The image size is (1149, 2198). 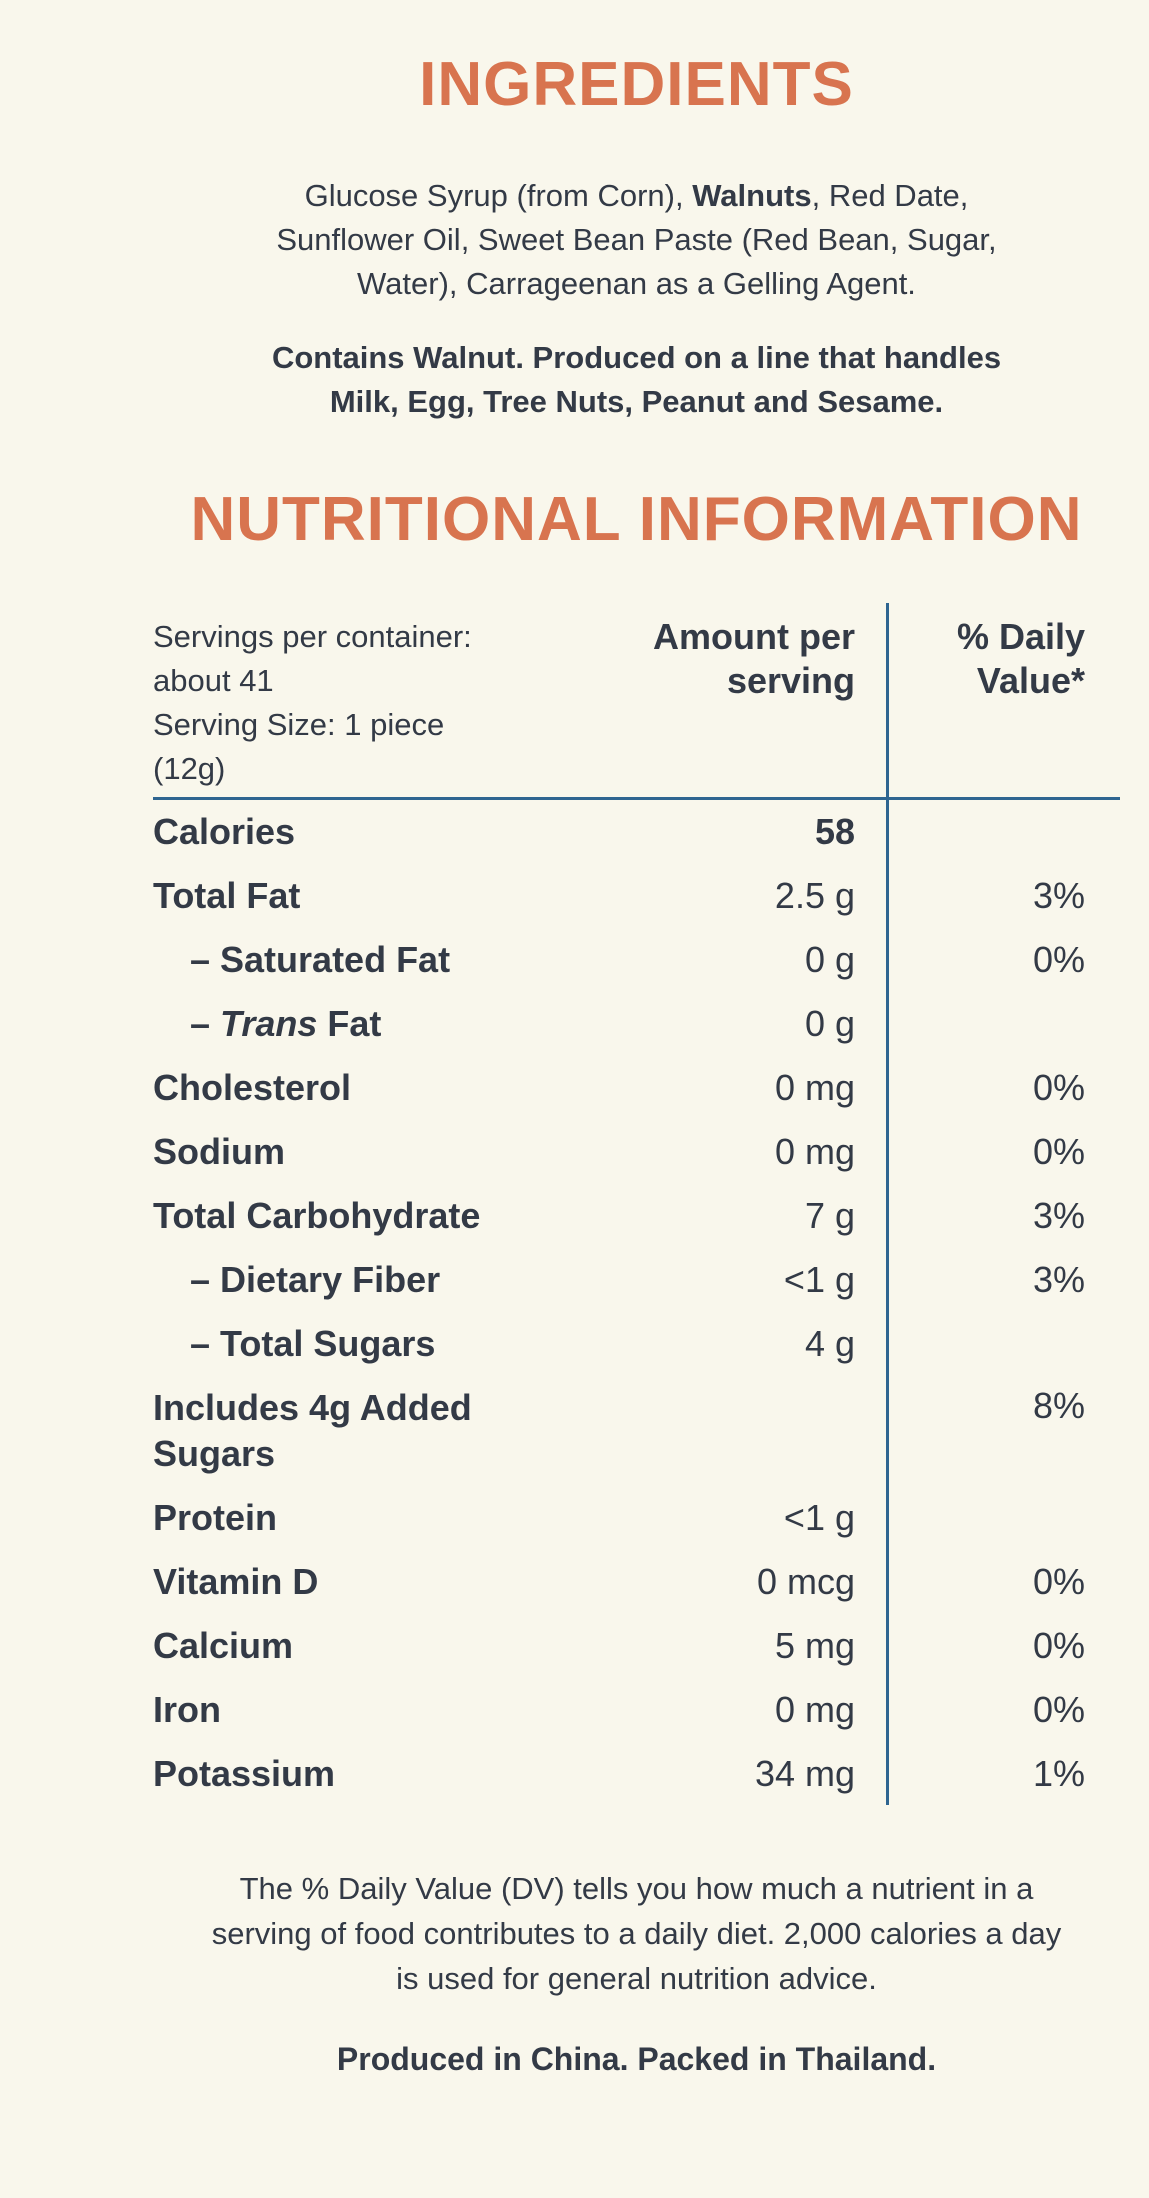 What do you see at coordinates (320, 959) in the screenshot?
I see `nutrient-label: – Saturated Fat` at bounding box center [320, 959].